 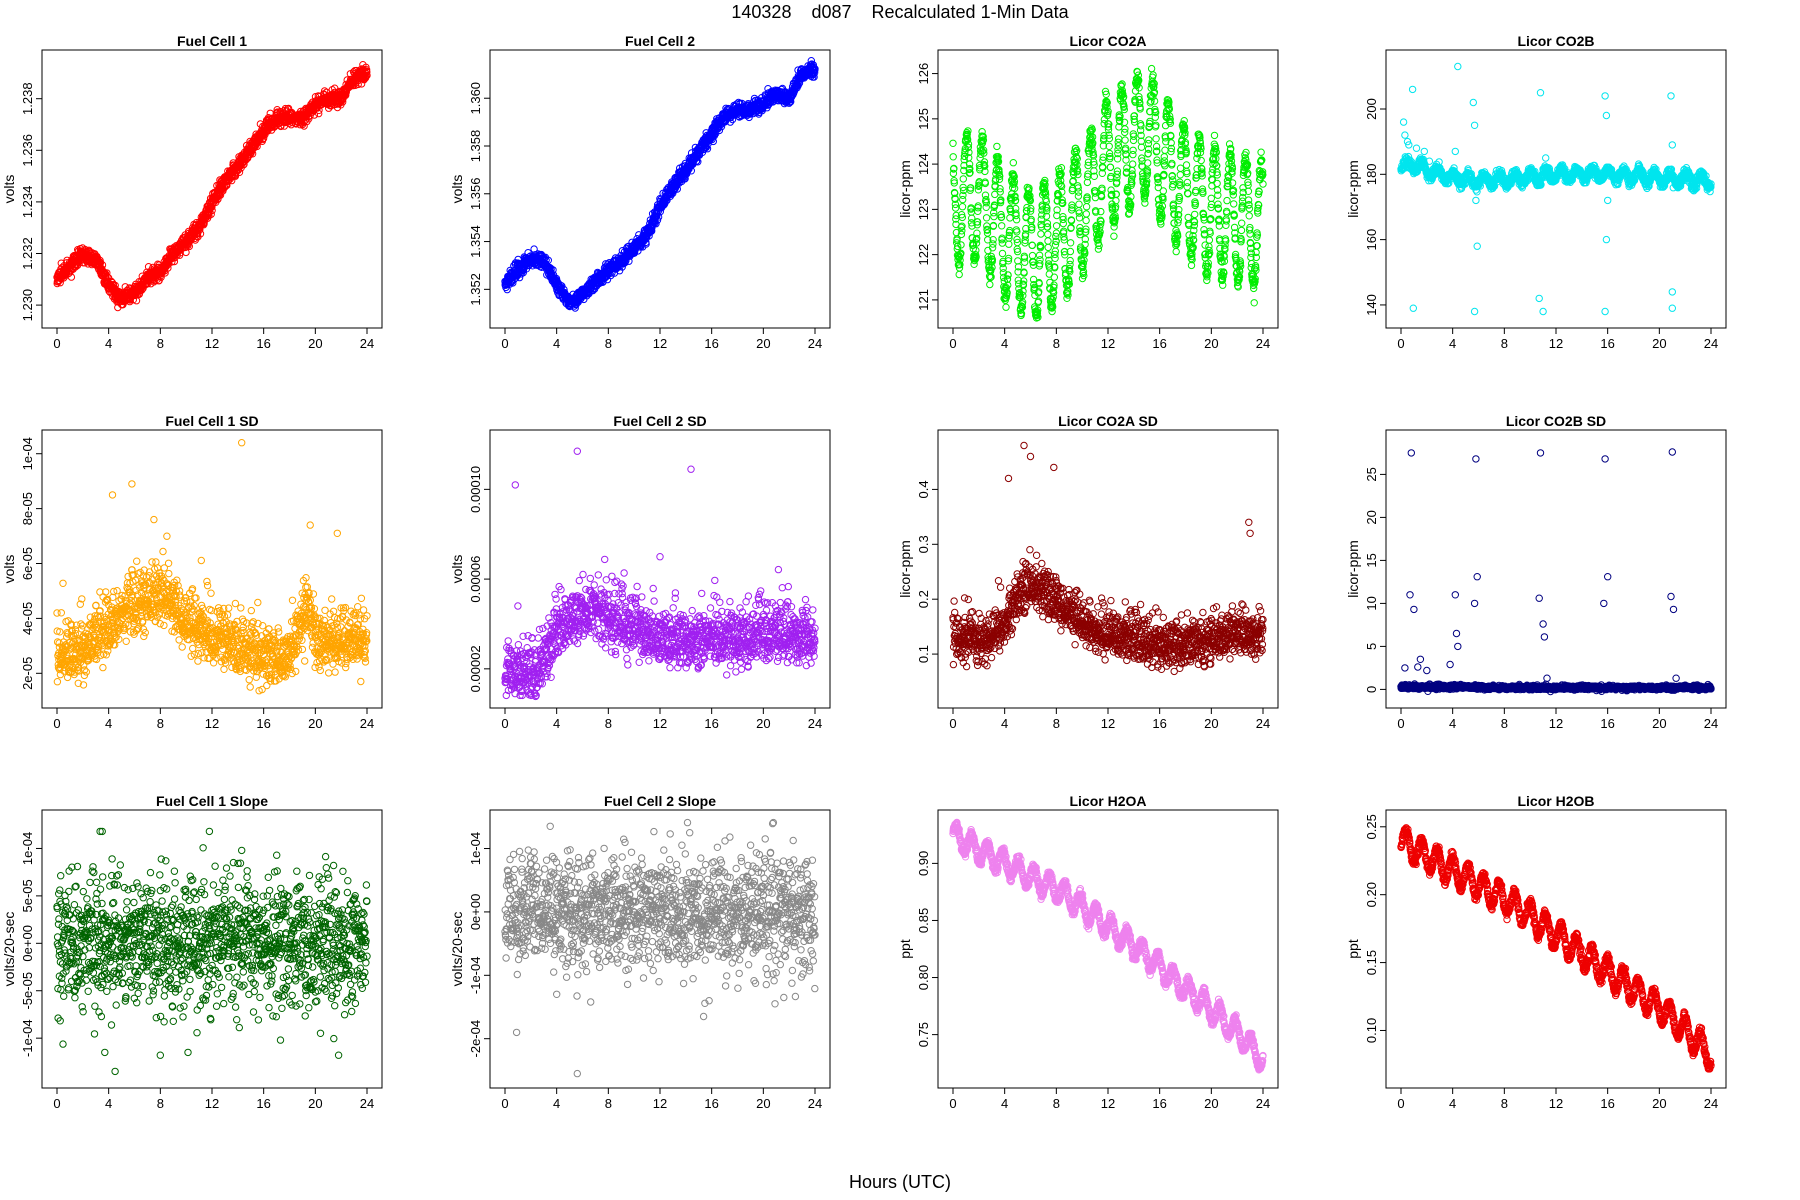 I want to click on y-tick-label: 122, so click(x=923, y=255).